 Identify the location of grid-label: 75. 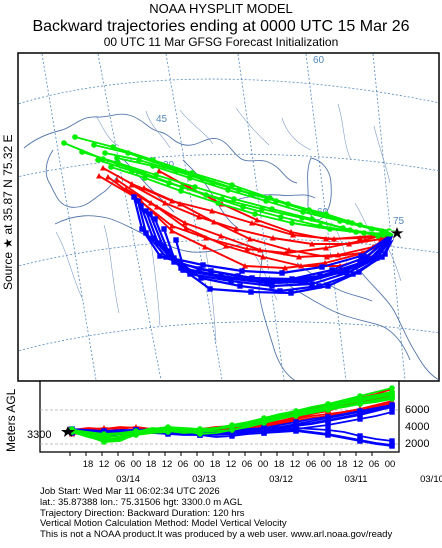
(399, 221).